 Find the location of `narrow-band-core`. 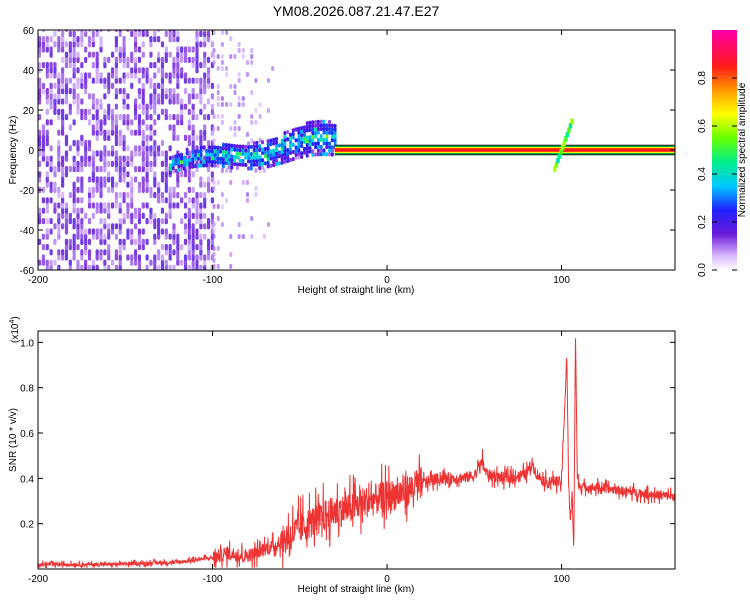

narrow-band-core is located at coordinates (504, 150).